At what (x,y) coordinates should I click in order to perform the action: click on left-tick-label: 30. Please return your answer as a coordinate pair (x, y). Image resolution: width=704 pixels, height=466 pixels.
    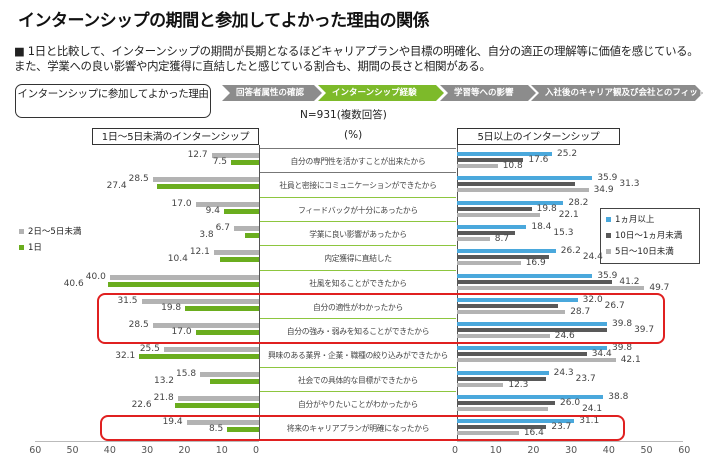
    Looking at the image, I should click on (147, 450).